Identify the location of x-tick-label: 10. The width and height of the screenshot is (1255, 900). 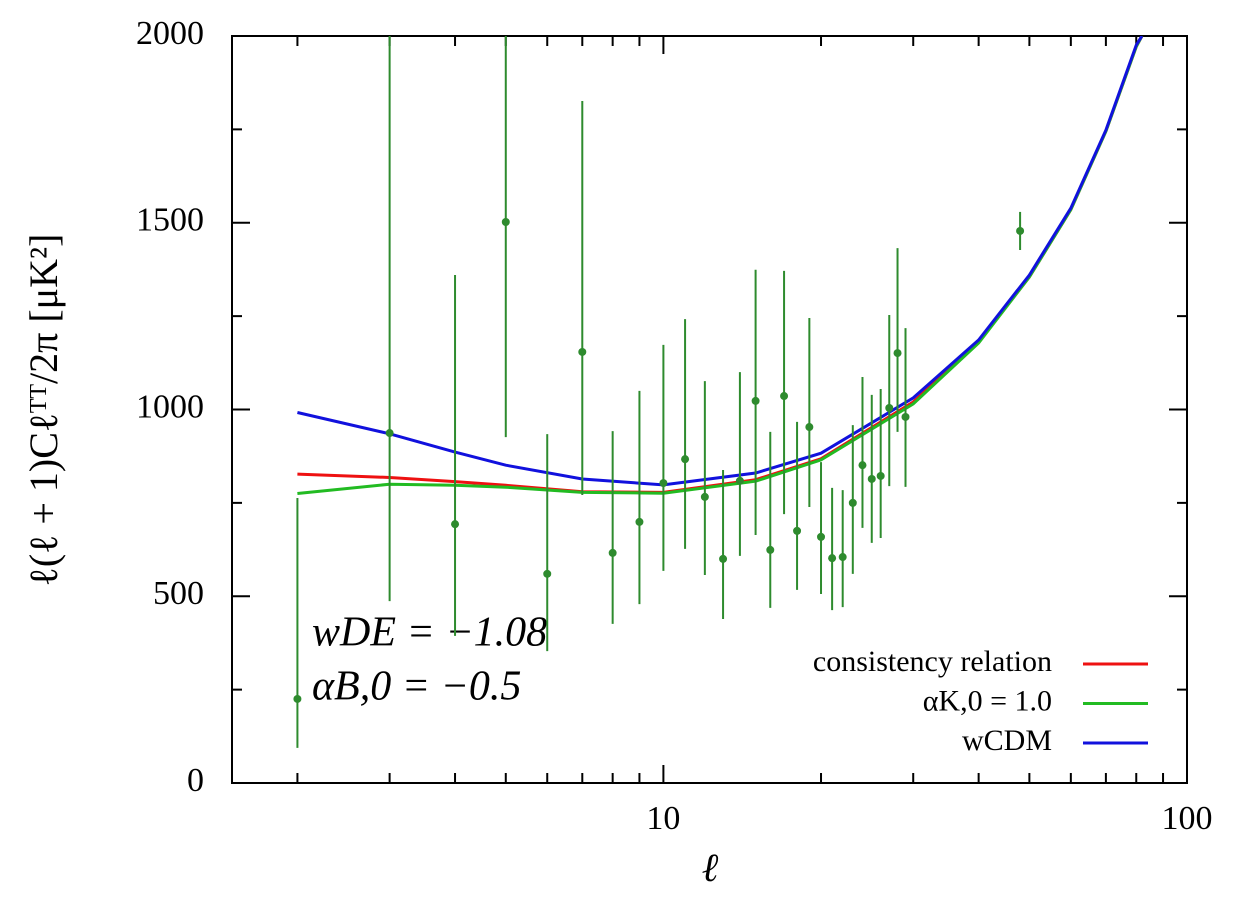
(663, 818).